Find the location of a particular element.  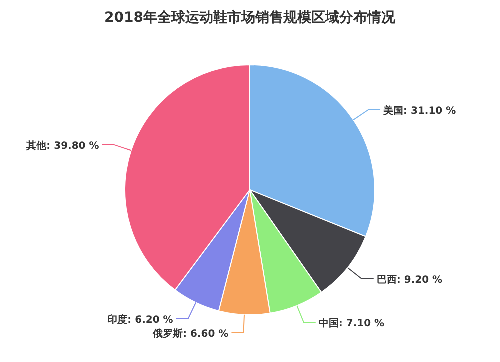

slice-label: 美国: 31.10 % is located at coordinates (419, 110).